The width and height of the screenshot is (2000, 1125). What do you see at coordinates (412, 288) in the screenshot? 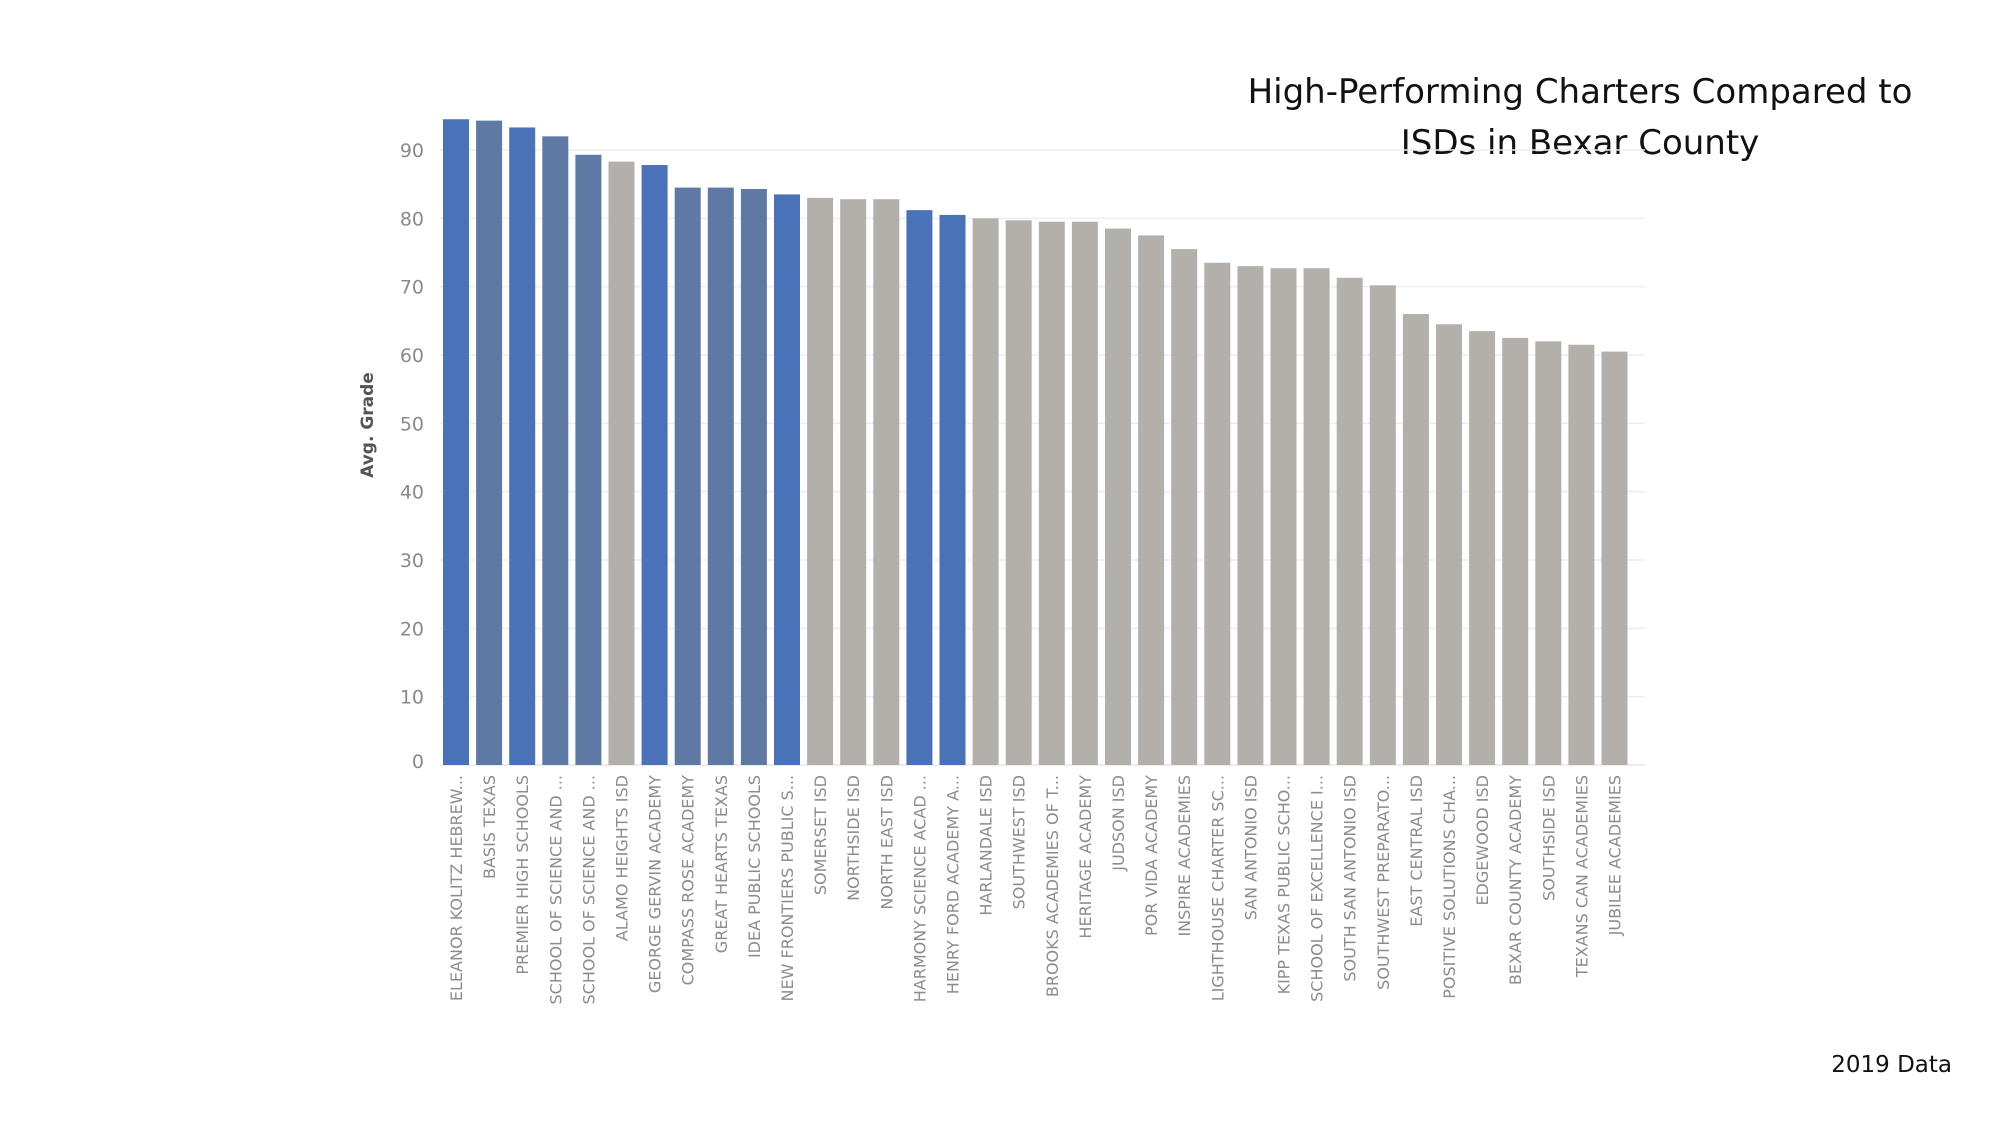
I see `y-tick-label: 70` at bounding box center [412, 288].